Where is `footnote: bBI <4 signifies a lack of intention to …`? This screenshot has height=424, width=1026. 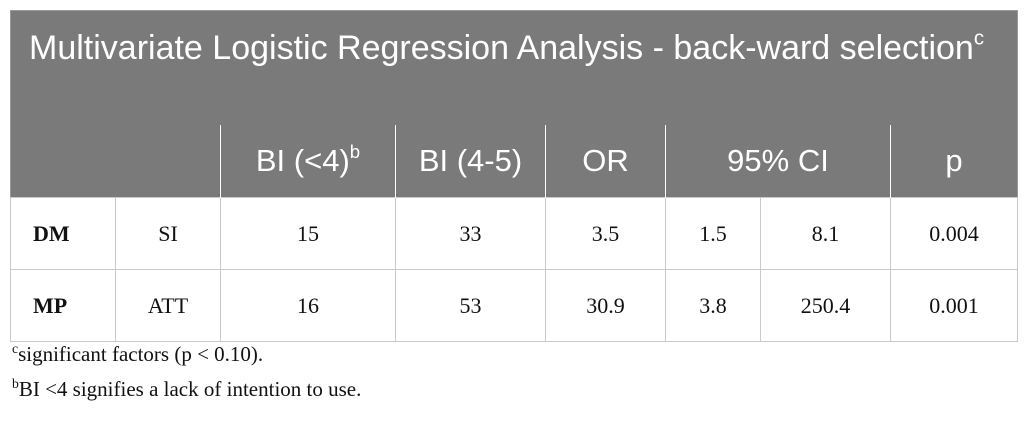
footnote: bBI <4 signifies a lack of intention to … is located at coordinates (187, 388).